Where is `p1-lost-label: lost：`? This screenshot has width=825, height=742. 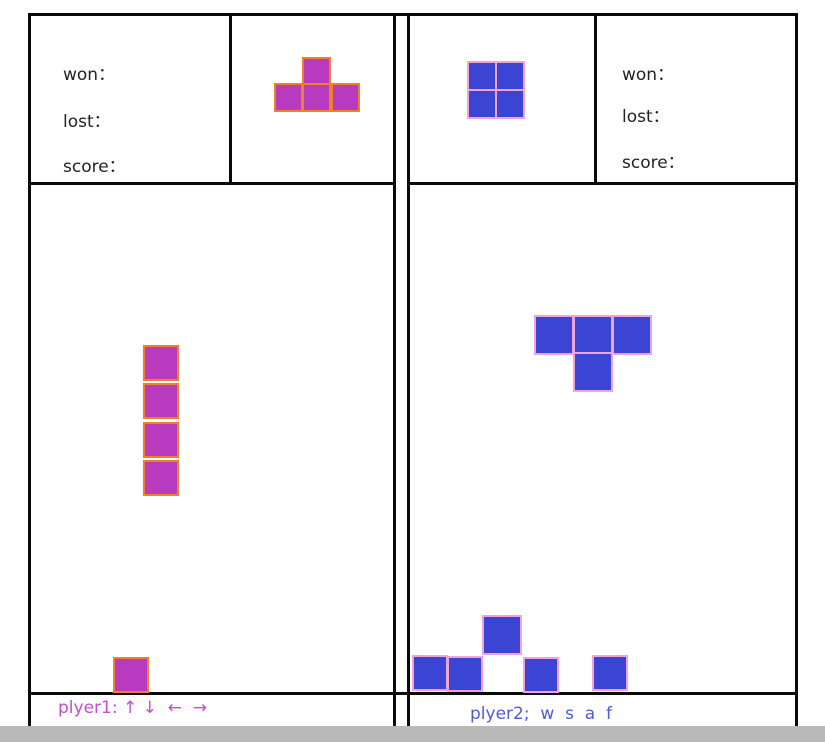 p1-lost-label: lost： is located at coordinates (87, 122).